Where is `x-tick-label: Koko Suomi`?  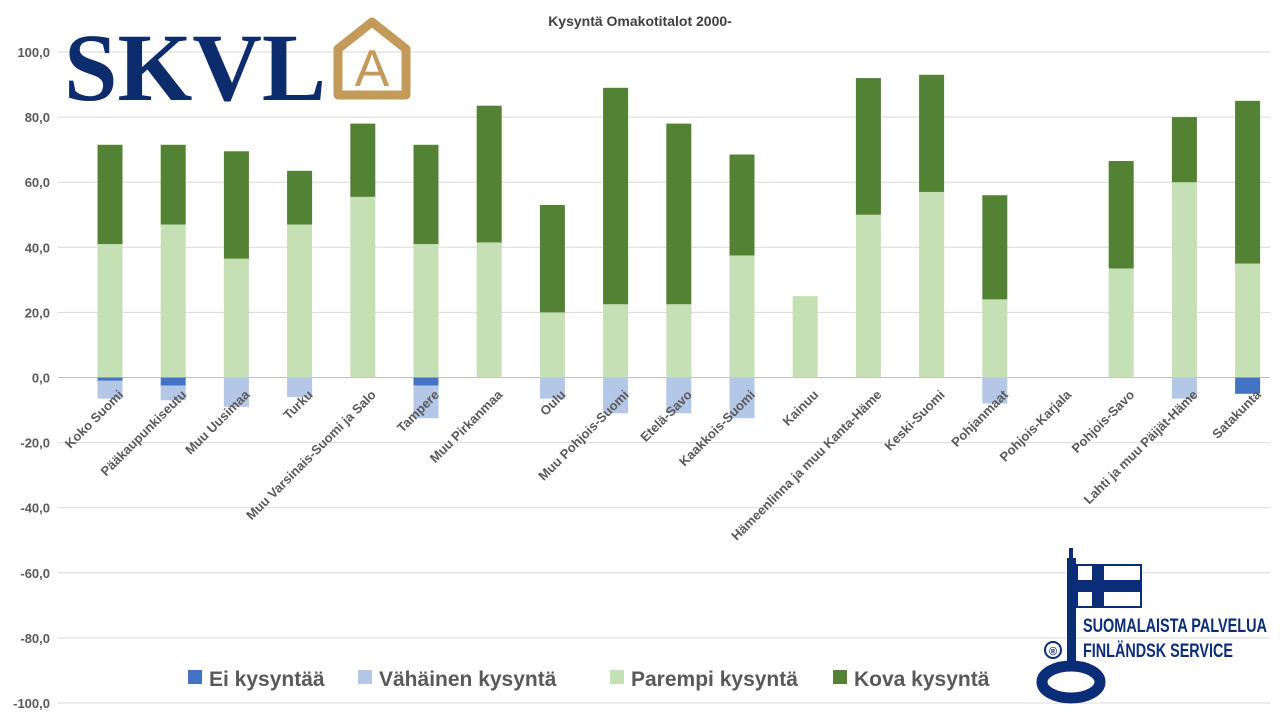
x-tick-label: Koko Suomi is located at coordinates (94, 419).